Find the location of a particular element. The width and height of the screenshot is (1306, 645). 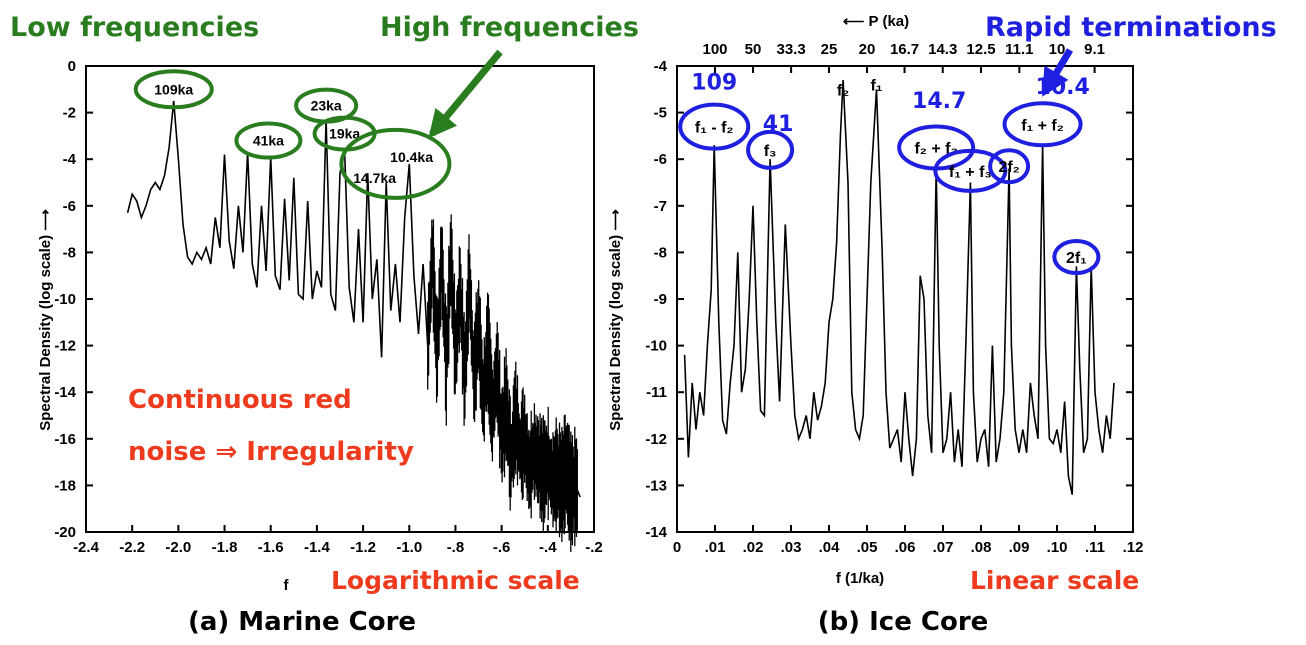

top-tick-label: 25 is located at coordinates (829, 49).